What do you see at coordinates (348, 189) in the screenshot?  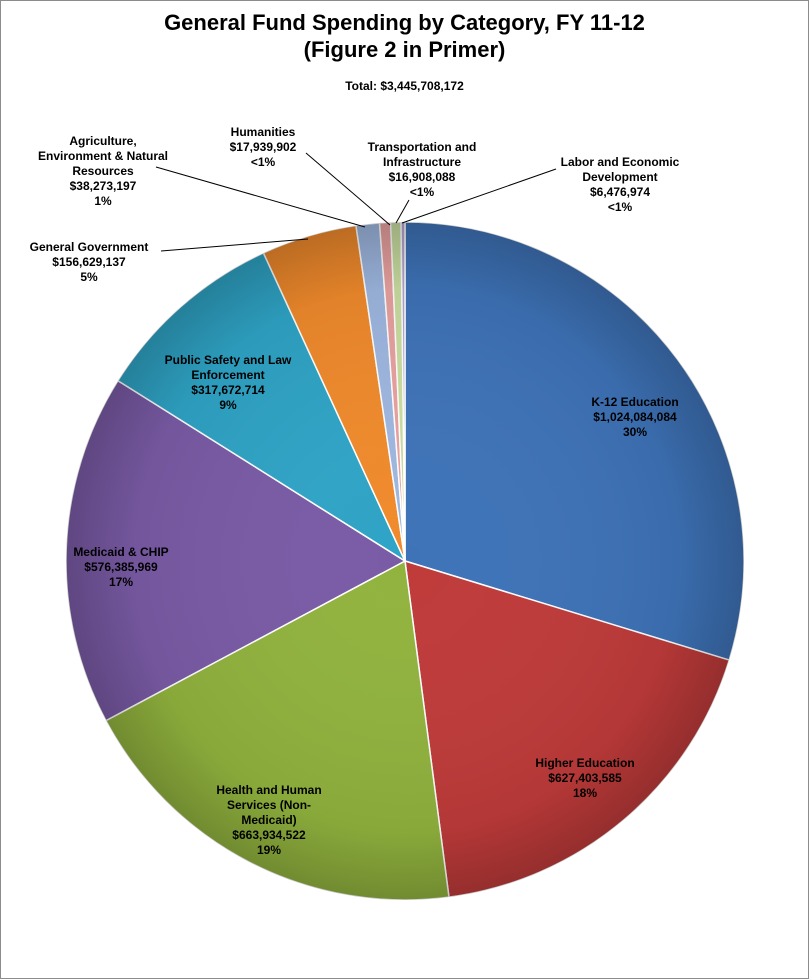 I see `leader-line-humanities` at bounding box center [348, 189].